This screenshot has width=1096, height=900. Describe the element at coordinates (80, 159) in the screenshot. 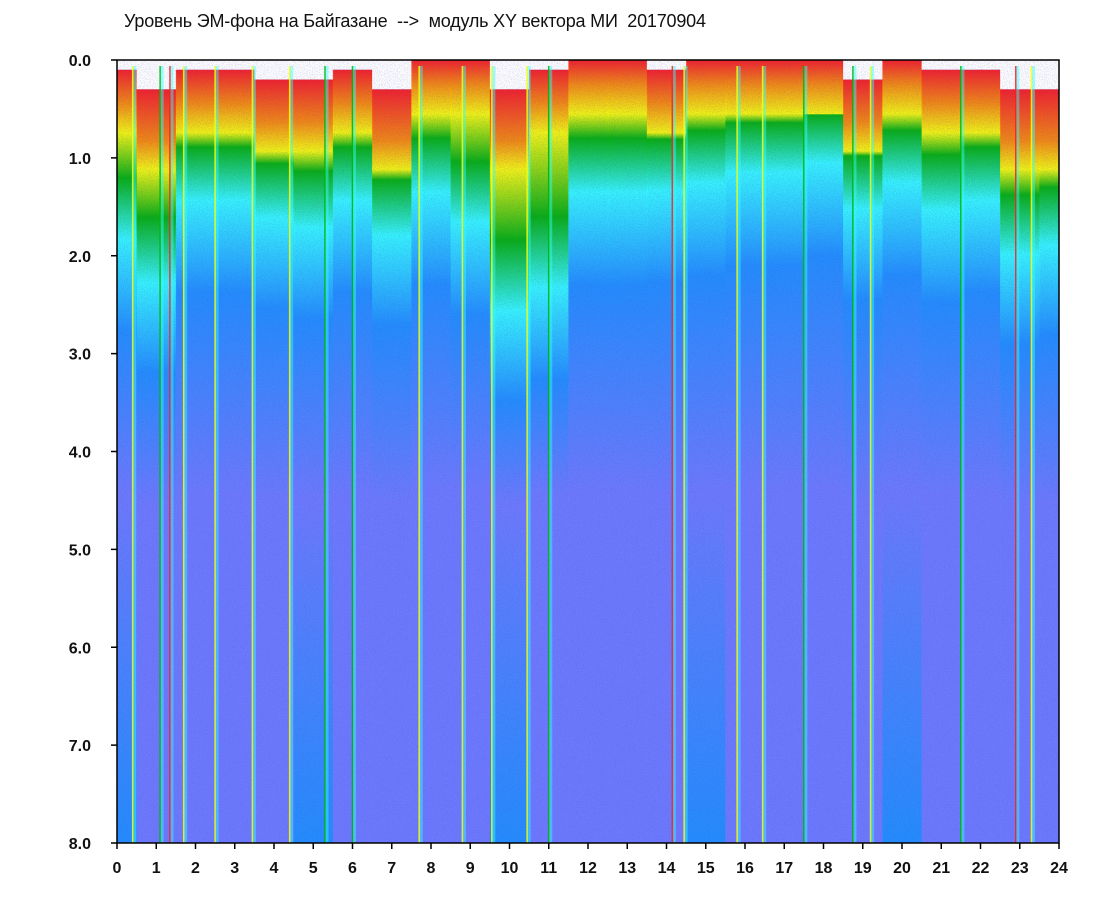

I see `y-tick-label-1.0: 1.0` at that location.